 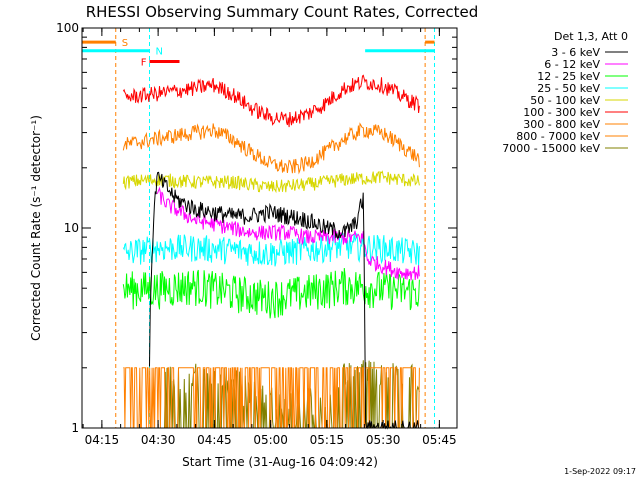 What do you see at coordinates (102, 440) in the screenshot?
I see `x-tick-label-0: 04:15` at bounding box center [102, 440].